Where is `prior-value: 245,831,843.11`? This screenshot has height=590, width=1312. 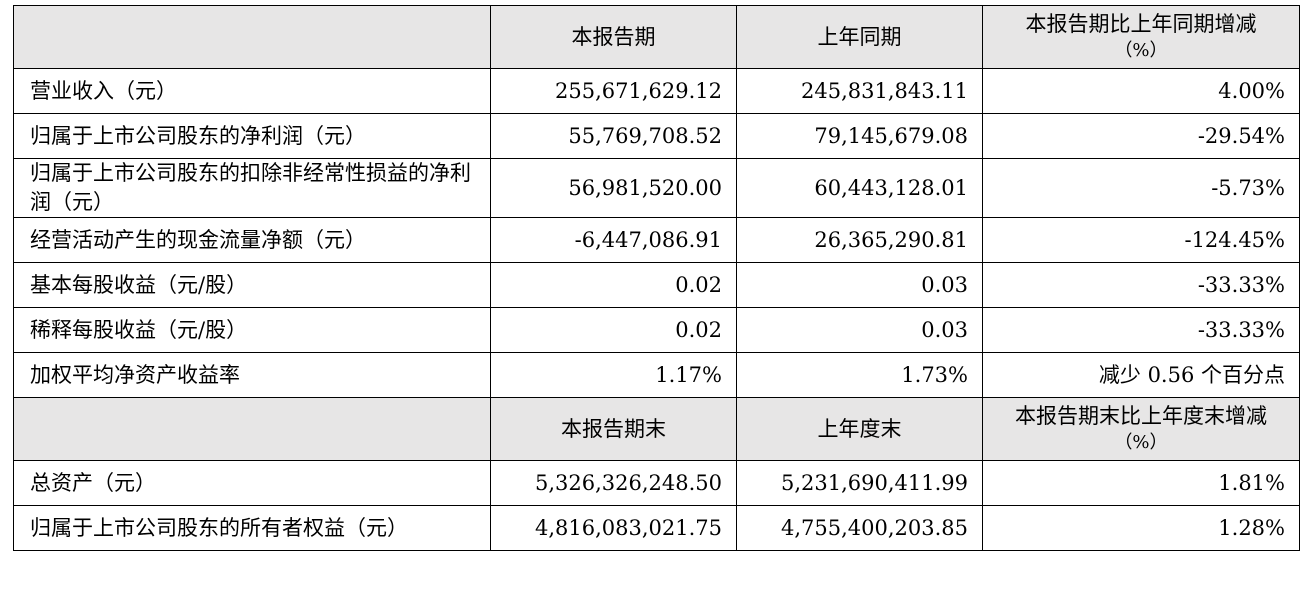
prior-value: 245,831,843.11 is located at coordinates (859, 91).